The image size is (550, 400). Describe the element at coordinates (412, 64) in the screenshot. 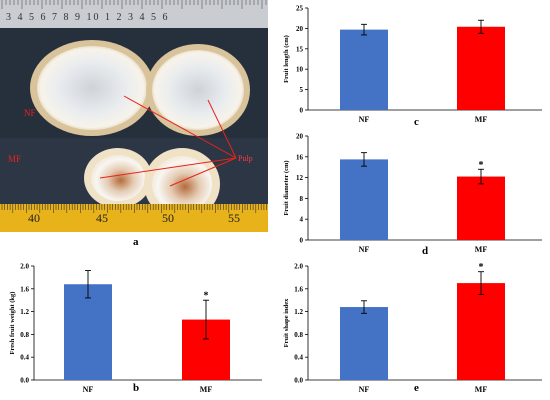

I see `chart-fruit-length: 0 5 10 15 20 25 Fruit length (cm) NF MF` at that location.